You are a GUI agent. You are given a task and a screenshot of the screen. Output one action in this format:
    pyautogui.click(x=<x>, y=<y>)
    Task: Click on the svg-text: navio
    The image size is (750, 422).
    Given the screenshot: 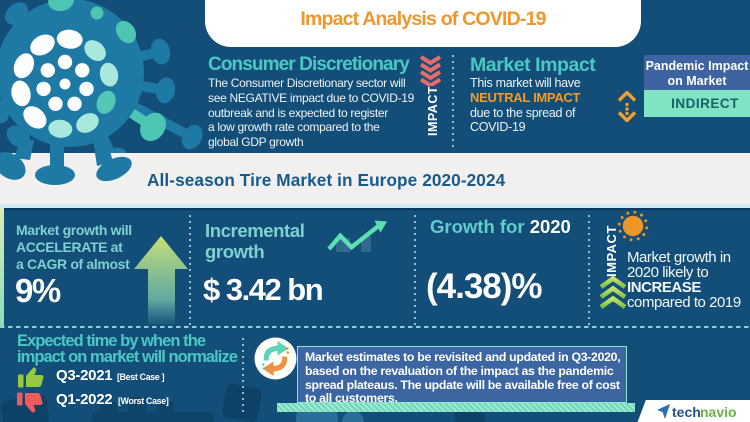 What is the action you would take?
    pyautogui.click(x=718, y=412)
    